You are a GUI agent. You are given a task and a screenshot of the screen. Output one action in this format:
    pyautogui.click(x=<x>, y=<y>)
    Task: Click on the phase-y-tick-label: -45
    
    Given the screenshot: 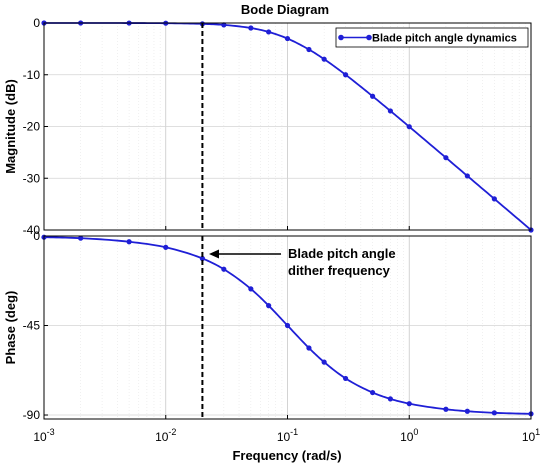 What is the action you would take?
    pyautogui.click(x=32, y=326)
    